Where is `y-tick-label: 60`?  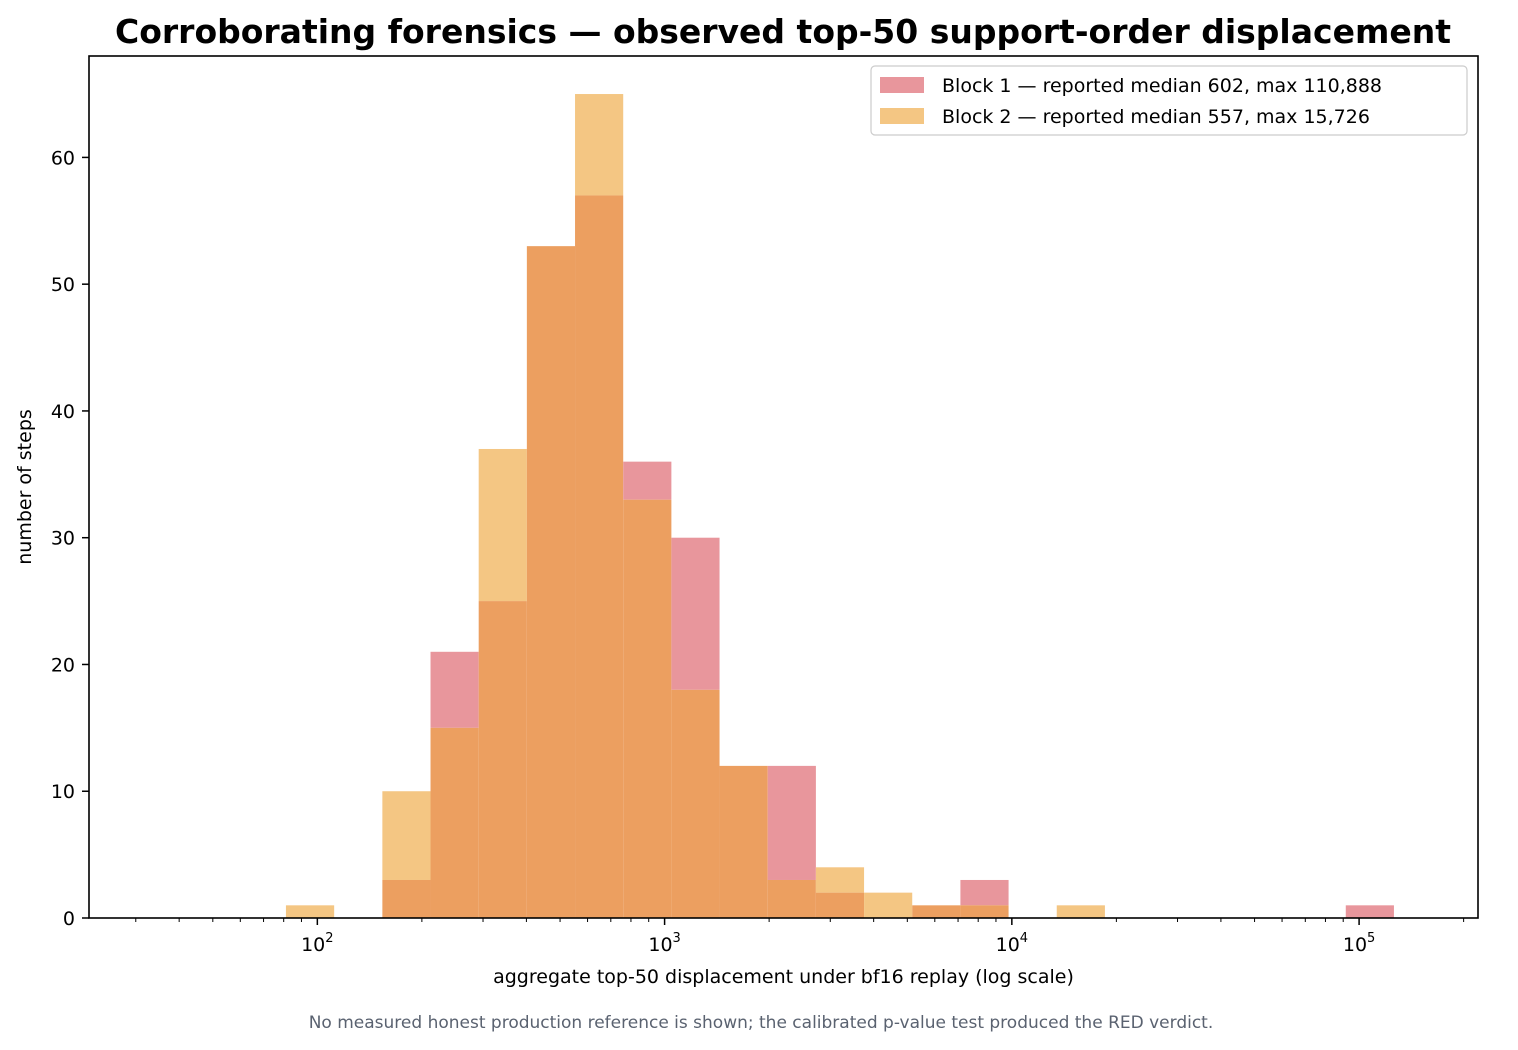 y-tick-label: 60 is located at coordinates (63, 158).